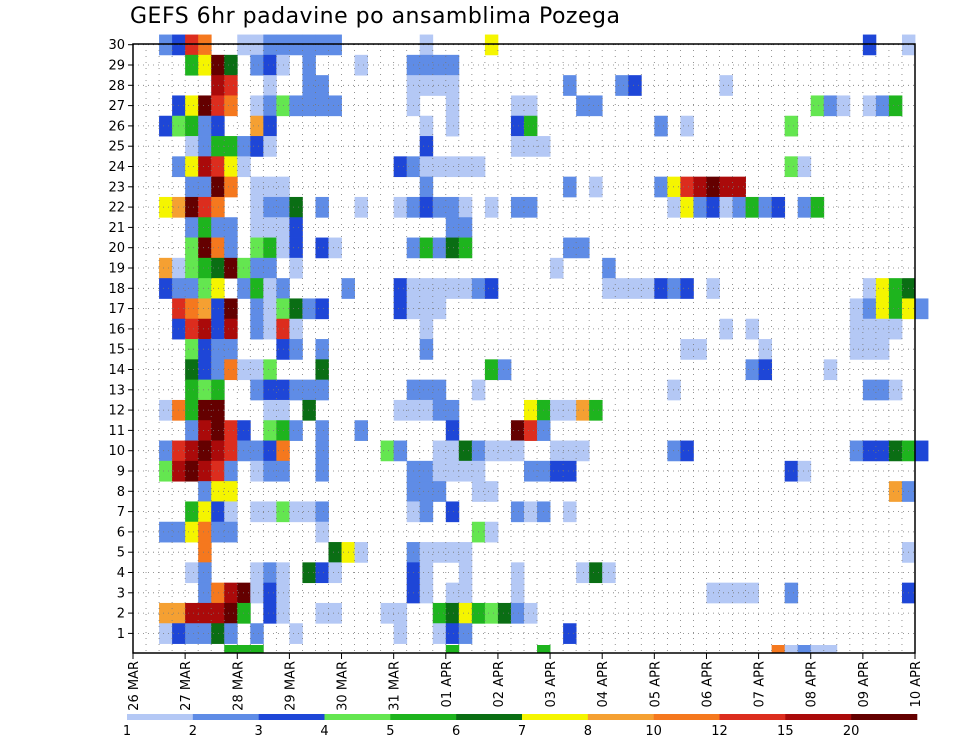 The height and width of the screenshot is (742, 960). I want to click on x-tick-label: 28 MAR, so click(238, 686).